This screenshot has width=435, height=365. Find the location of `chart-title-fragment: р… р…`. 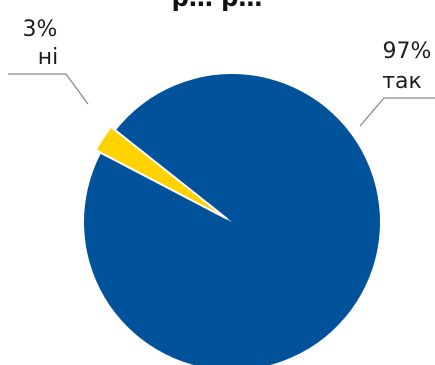

chart-title-fragment: р… р… is located at coordinates (217, 6).